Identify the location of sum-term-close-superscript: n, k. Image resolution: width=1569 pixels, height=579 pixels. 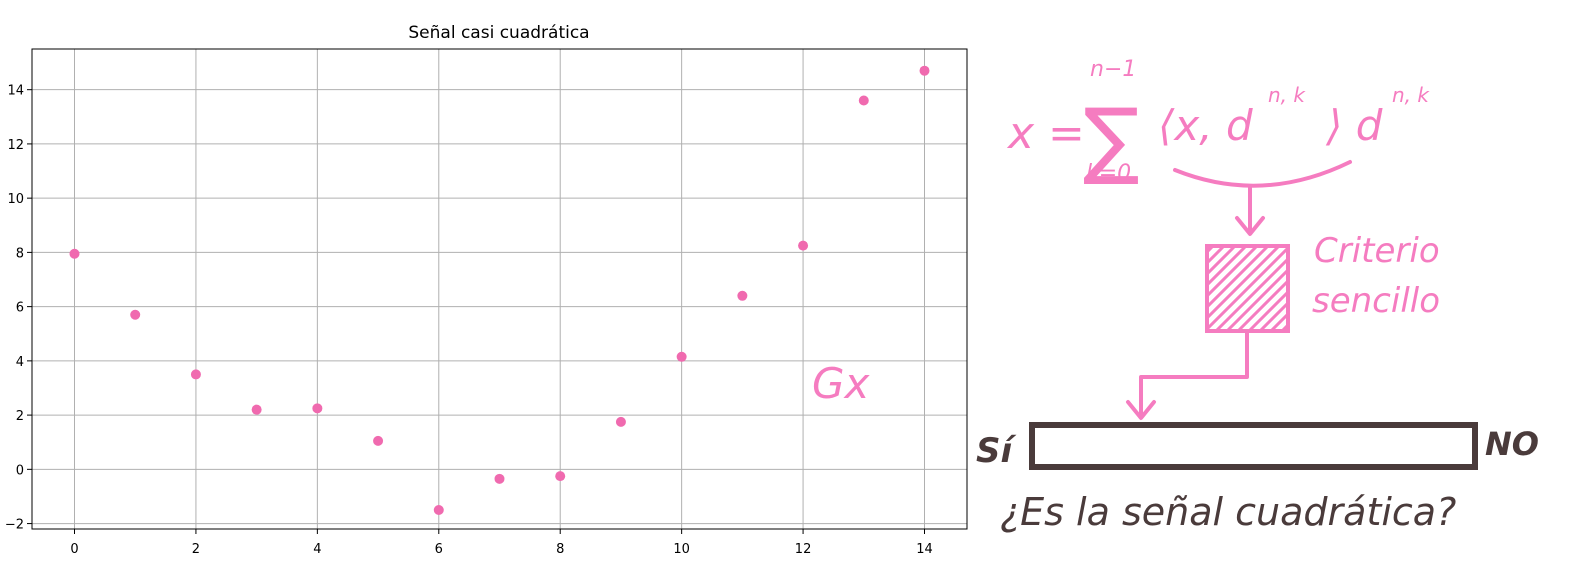
(1411, 95).